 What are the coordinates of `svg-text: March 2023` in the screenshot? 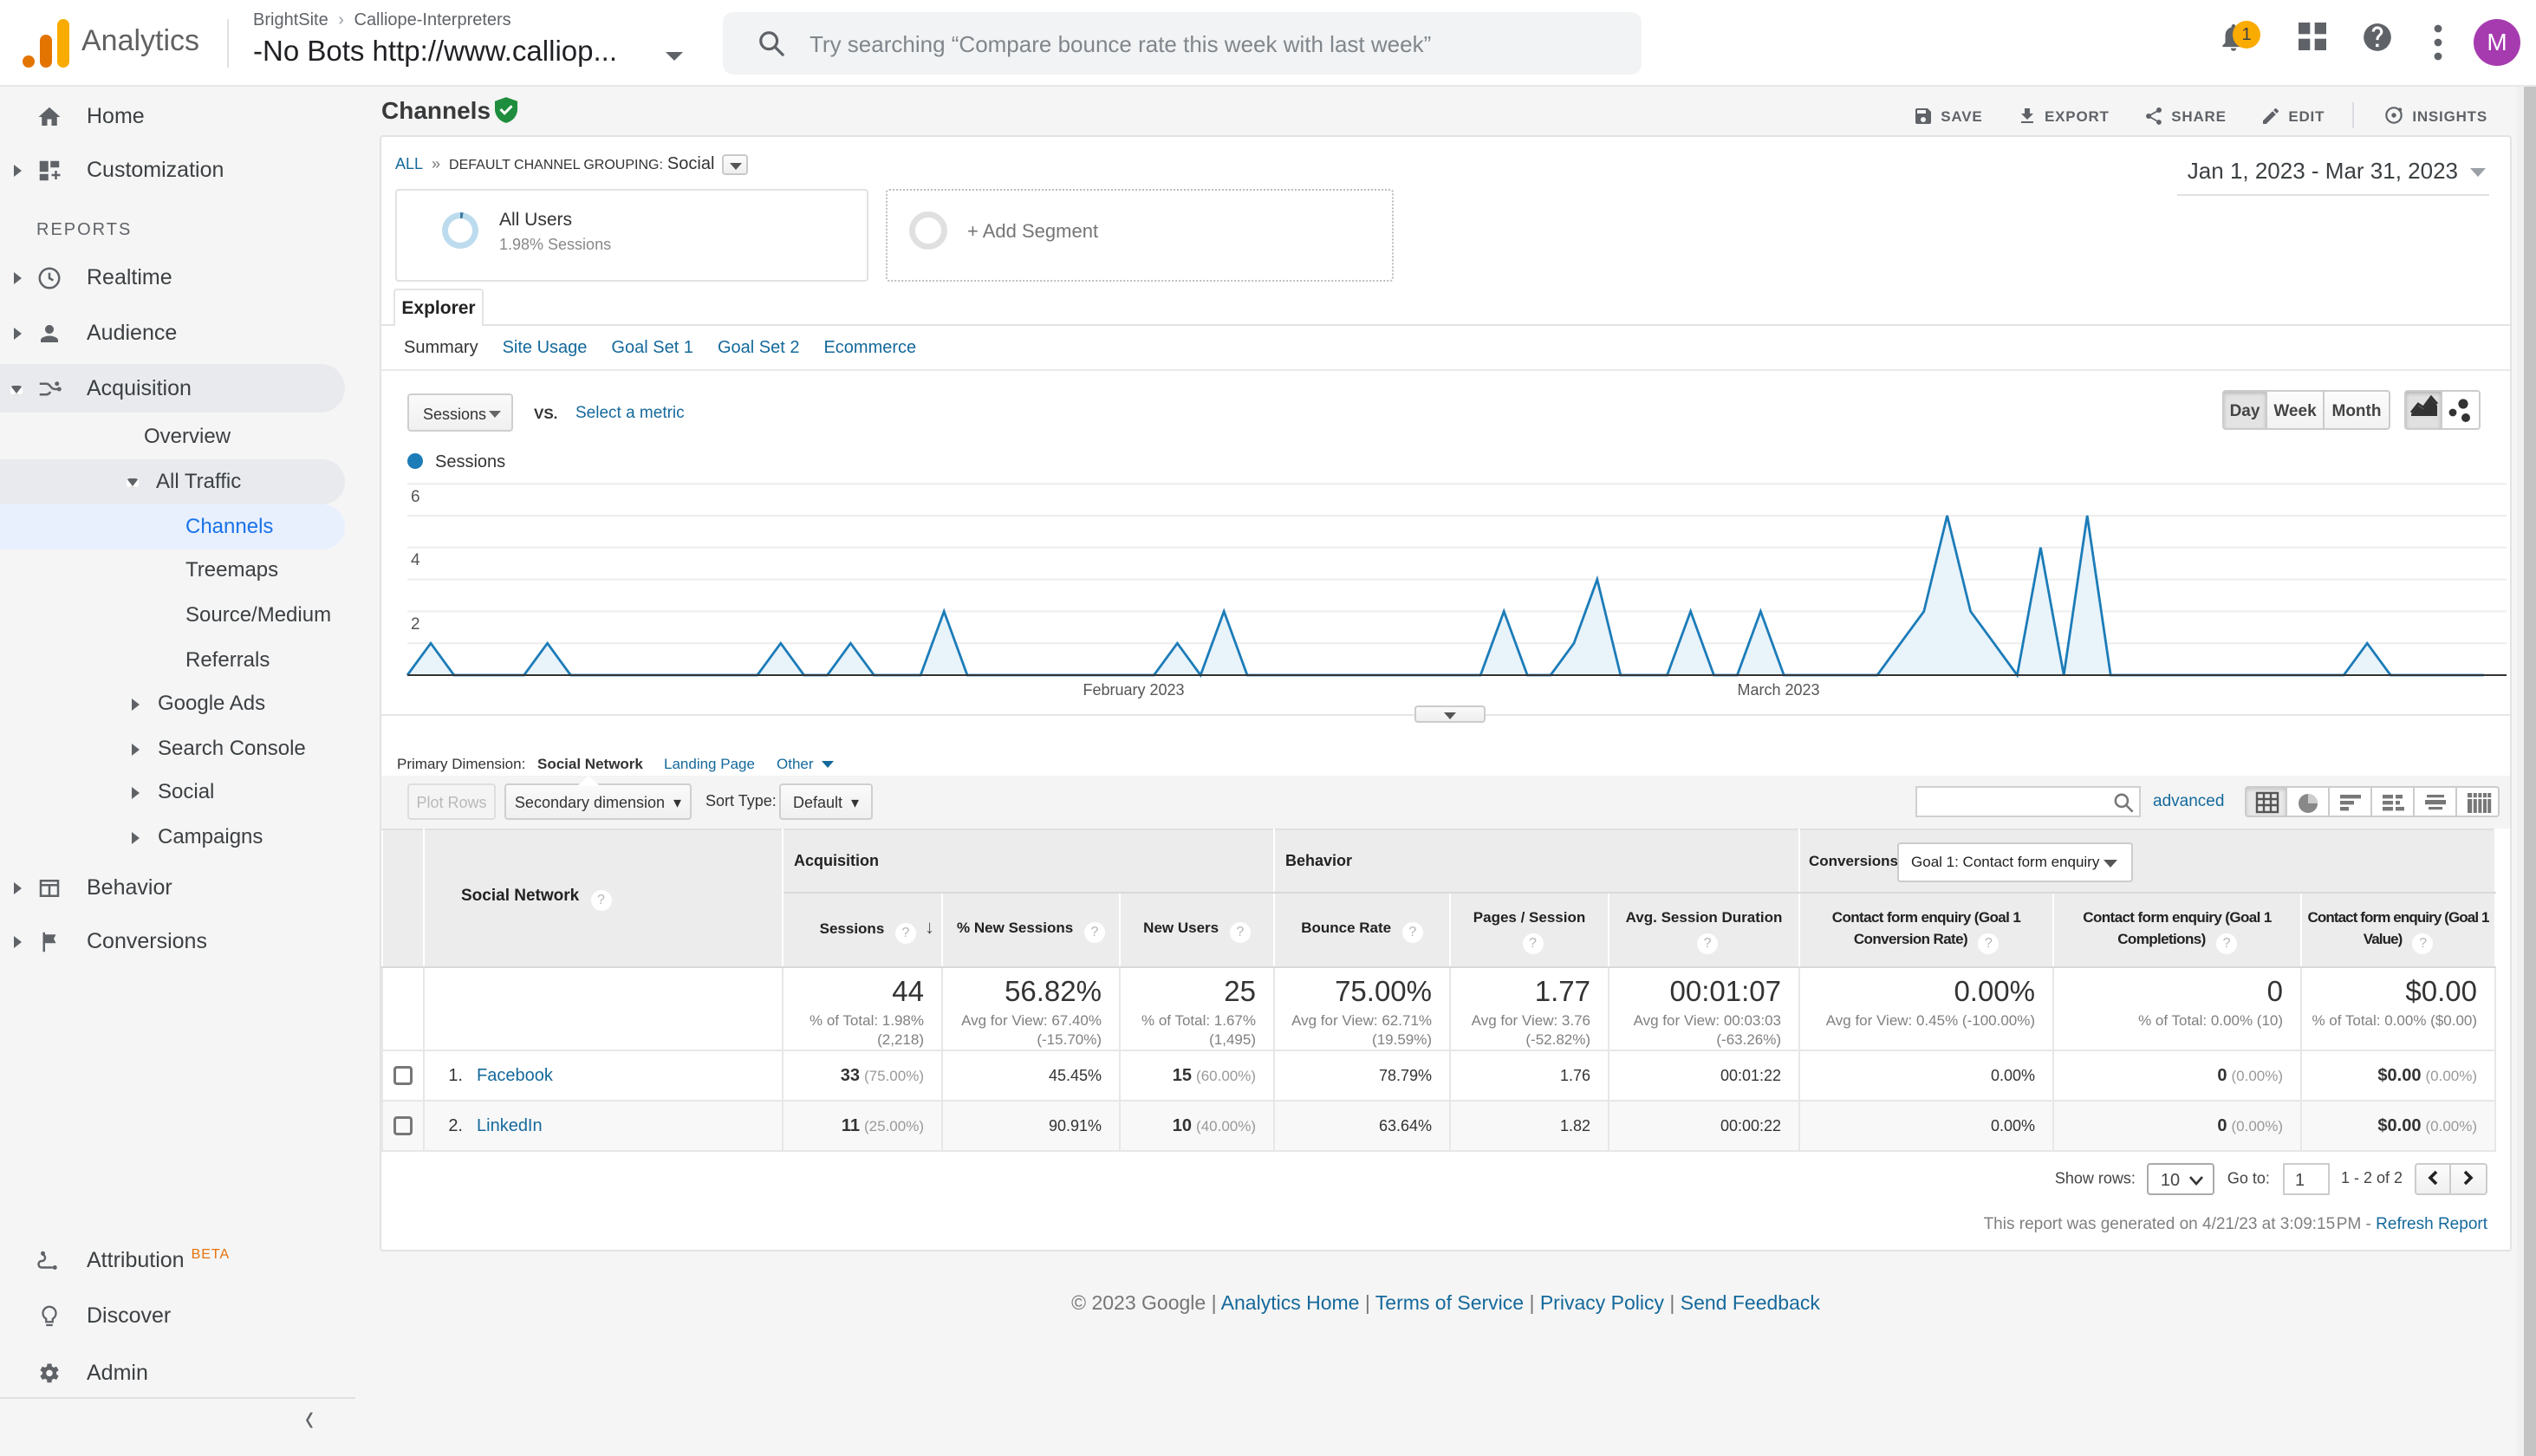 It's located at (1778, 690).